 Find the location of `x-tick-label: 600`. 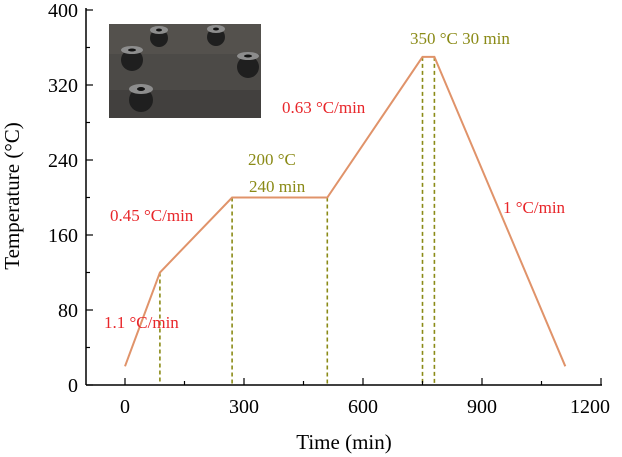

x-tick-label: 600 is located at coordinates (363, 407).